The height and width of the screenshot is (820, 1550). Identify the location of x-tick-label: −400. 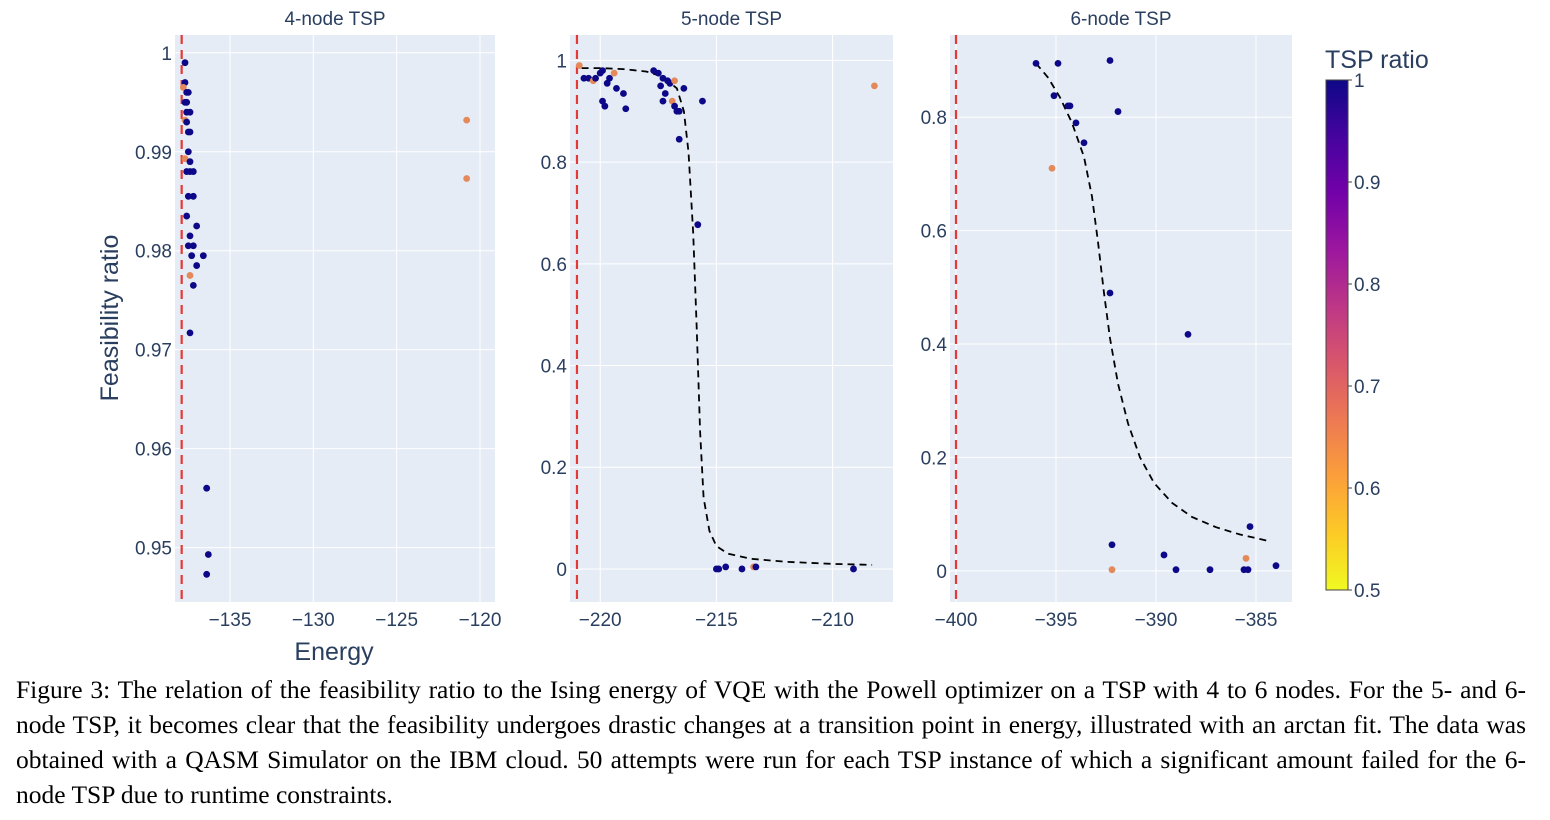
(956, 620).